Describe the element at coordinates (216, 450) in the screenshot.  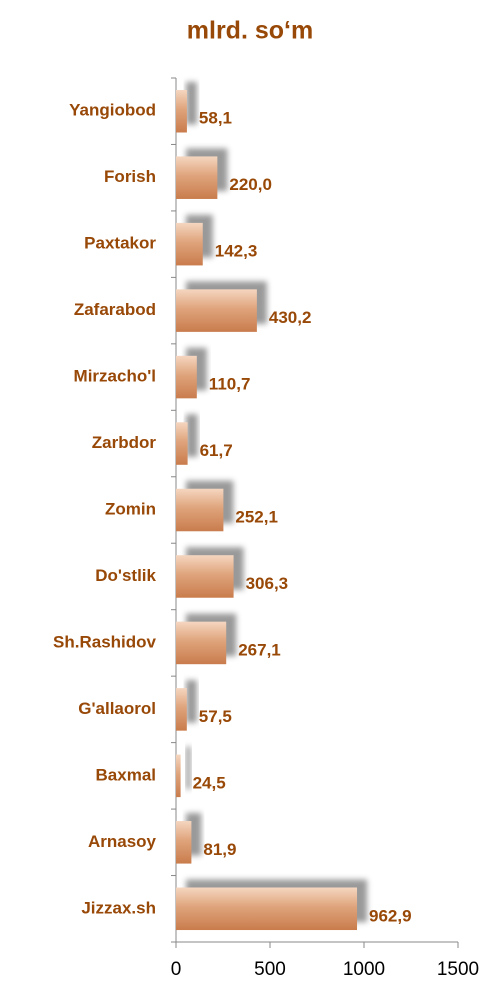
I see `data-label: 61,7` at that location.